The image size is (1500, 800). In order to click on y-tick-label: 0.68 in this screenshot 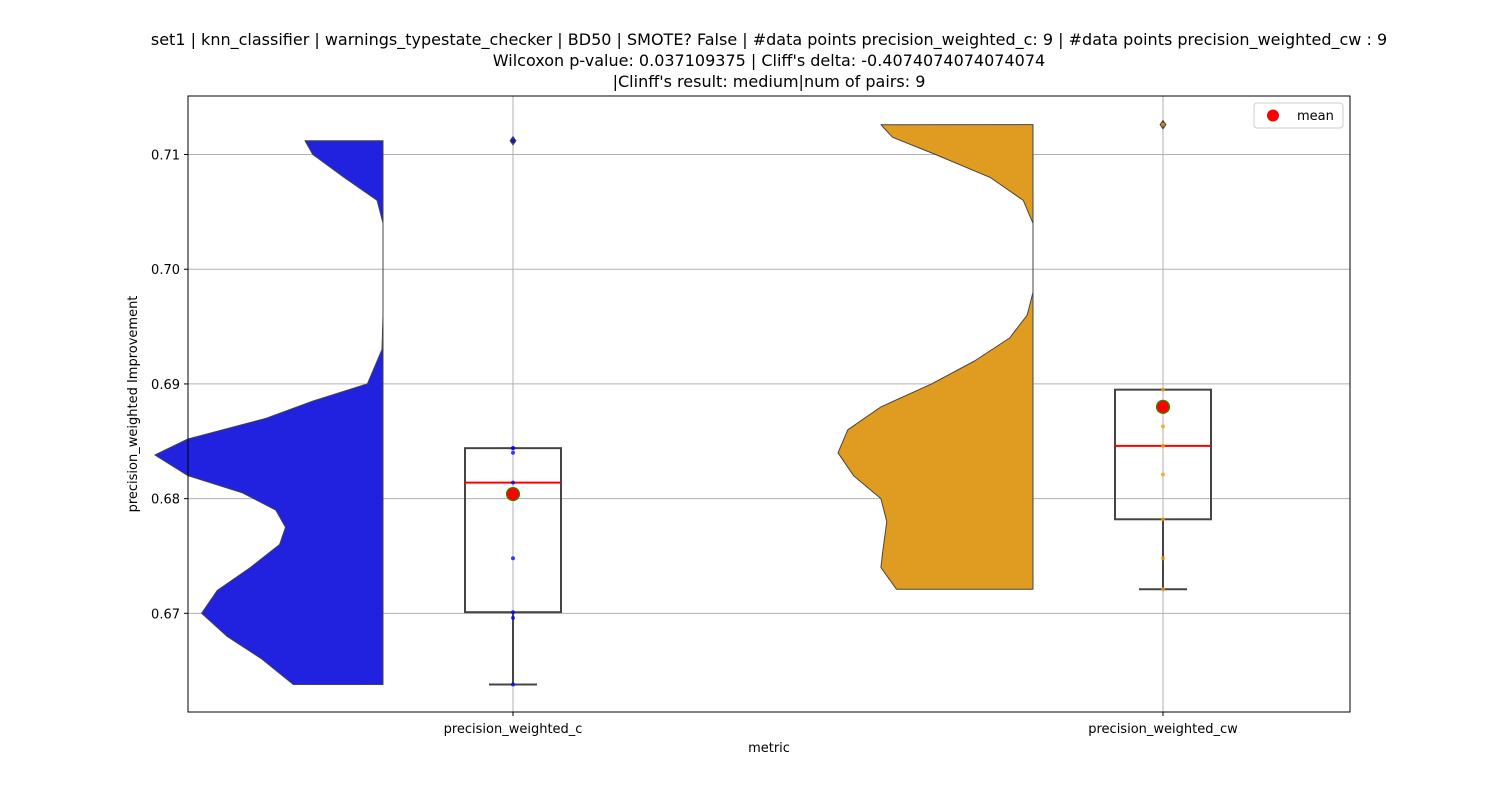, I will do `click(165, 500)`.